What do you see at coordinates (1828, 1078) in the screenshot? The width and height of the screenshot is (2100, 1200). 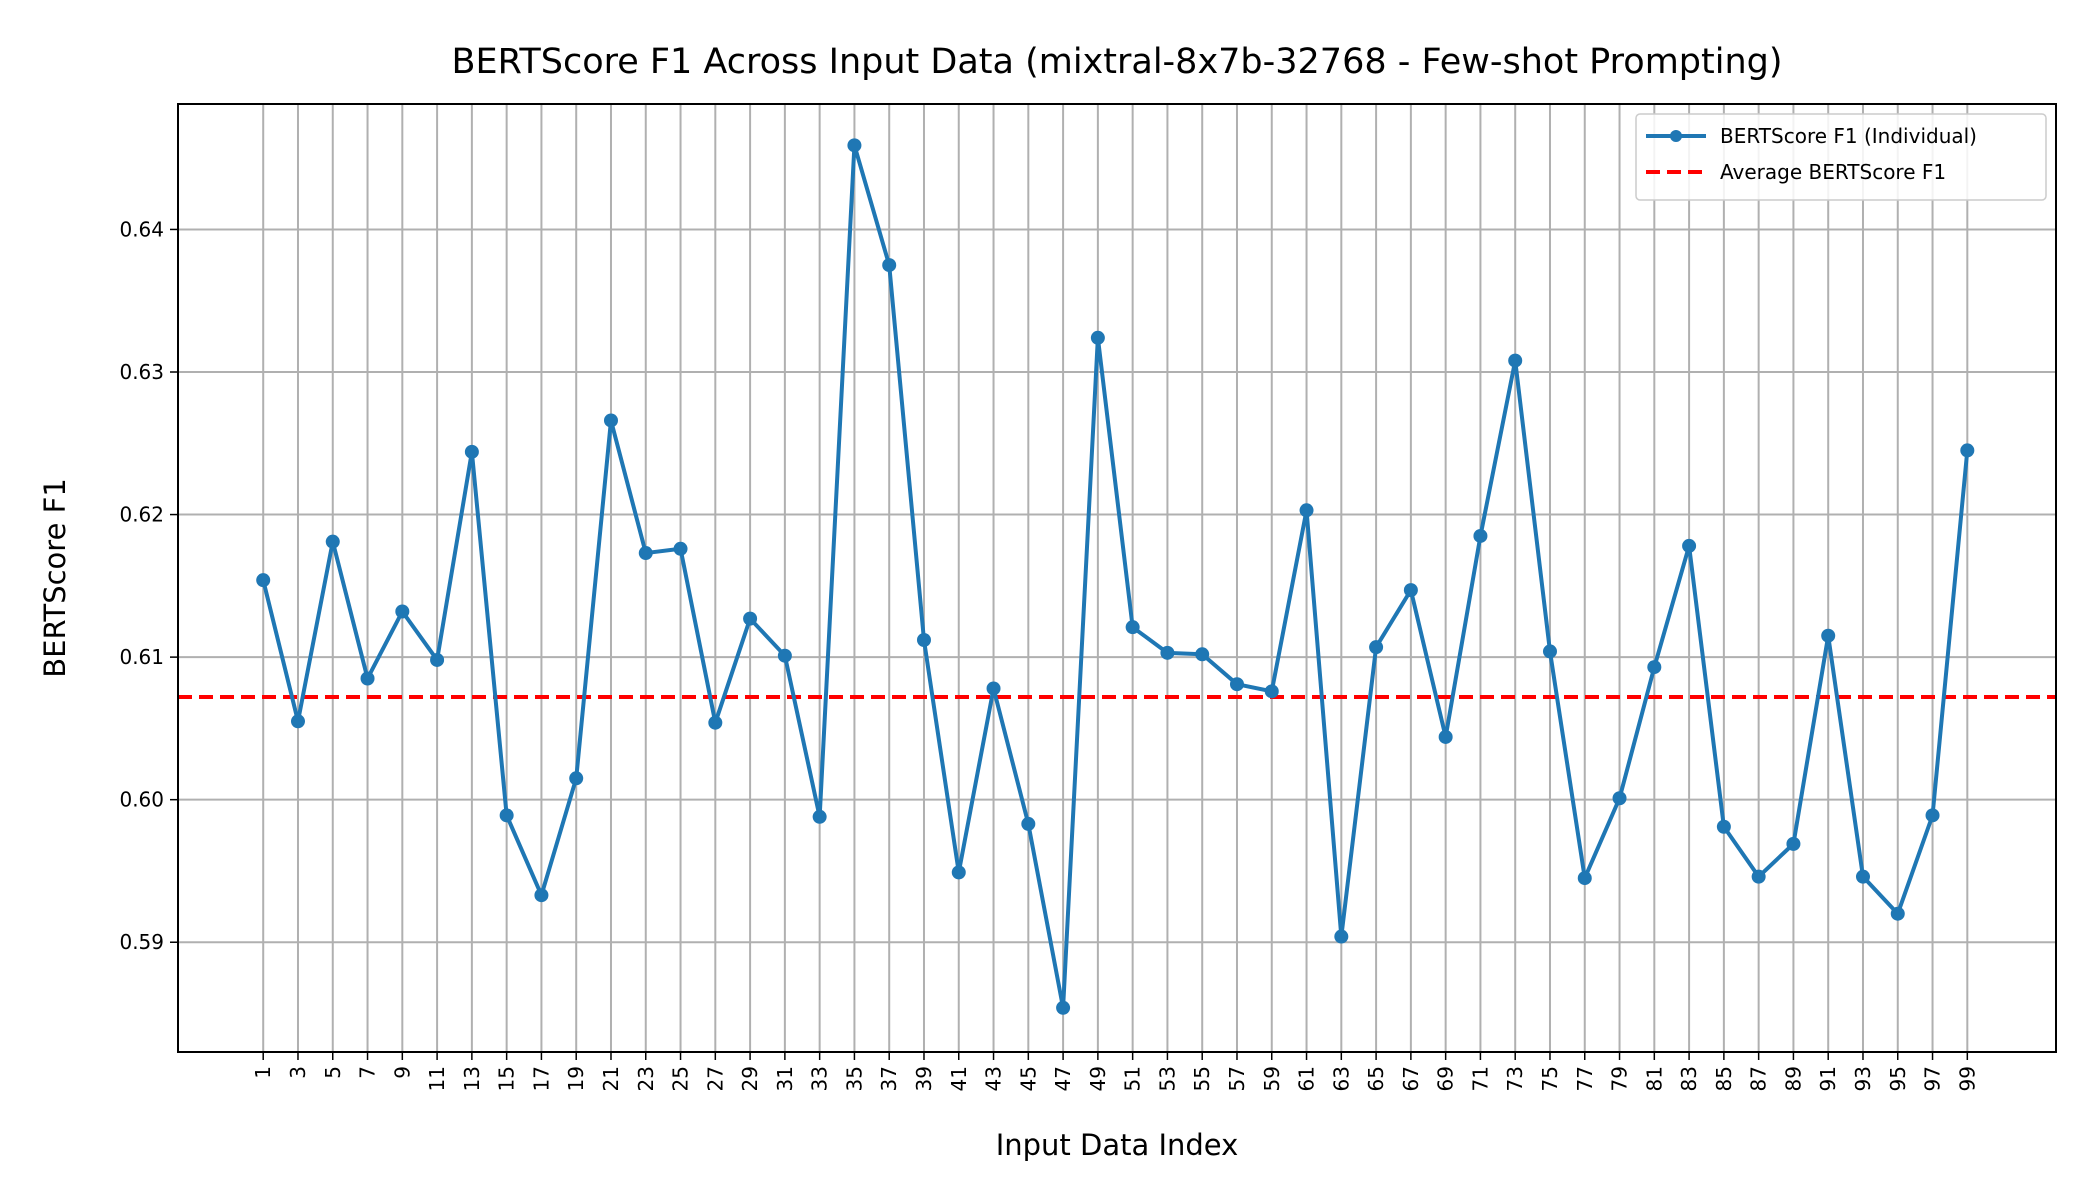 I see `x-tick-label: 91` at bounding box center [1828, 1078].